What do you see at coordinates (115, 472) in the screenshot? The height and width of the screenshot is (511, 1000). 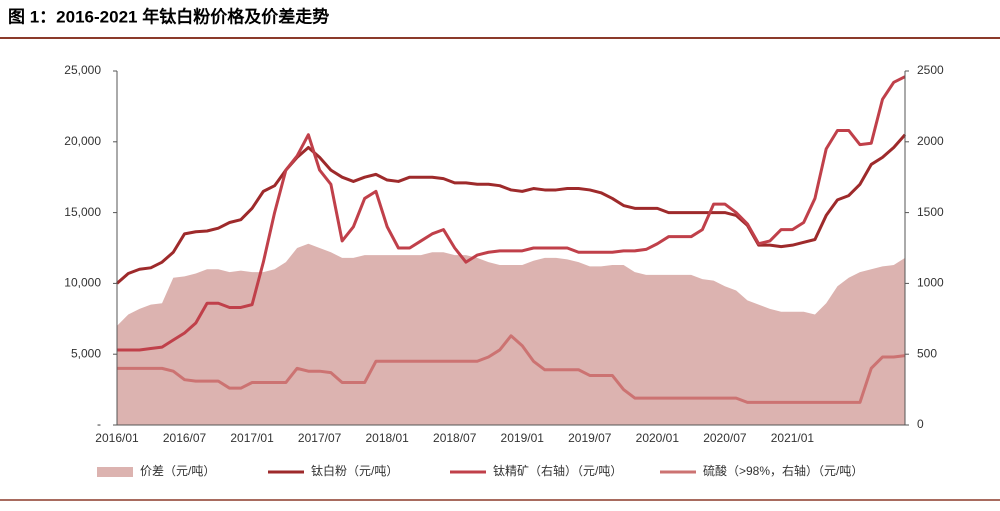 I see `legend-swatch` at bounding box center [115, 472].